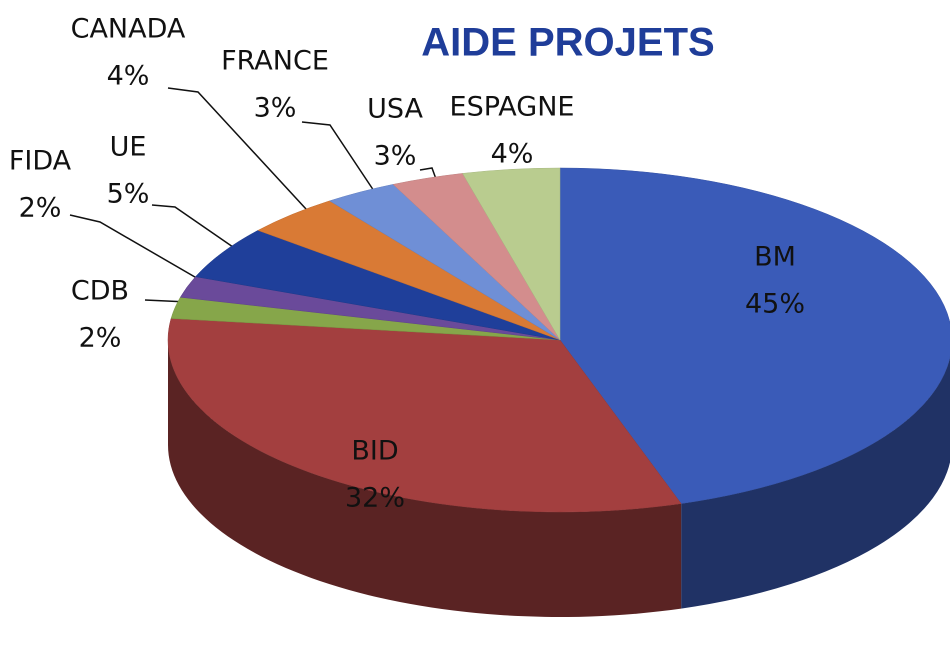 The image size is (950, 646). I want to click on chart-title: AIDE PROJETS, so click(567, 43).